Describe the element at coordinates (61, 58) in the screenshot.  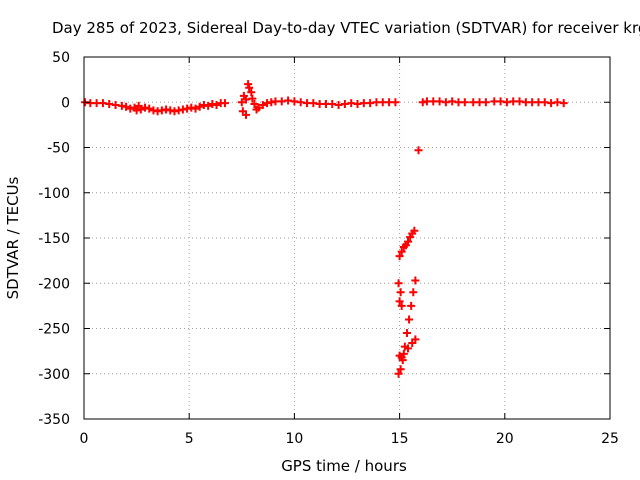
I see `y-tick-label: 50` at that location.